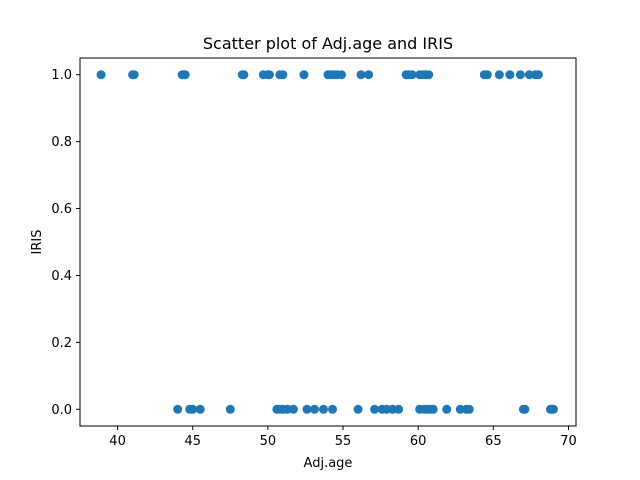 This screenshot has width=640, height=480. I want to click on x-tick-label: 45, so click(192, 441).